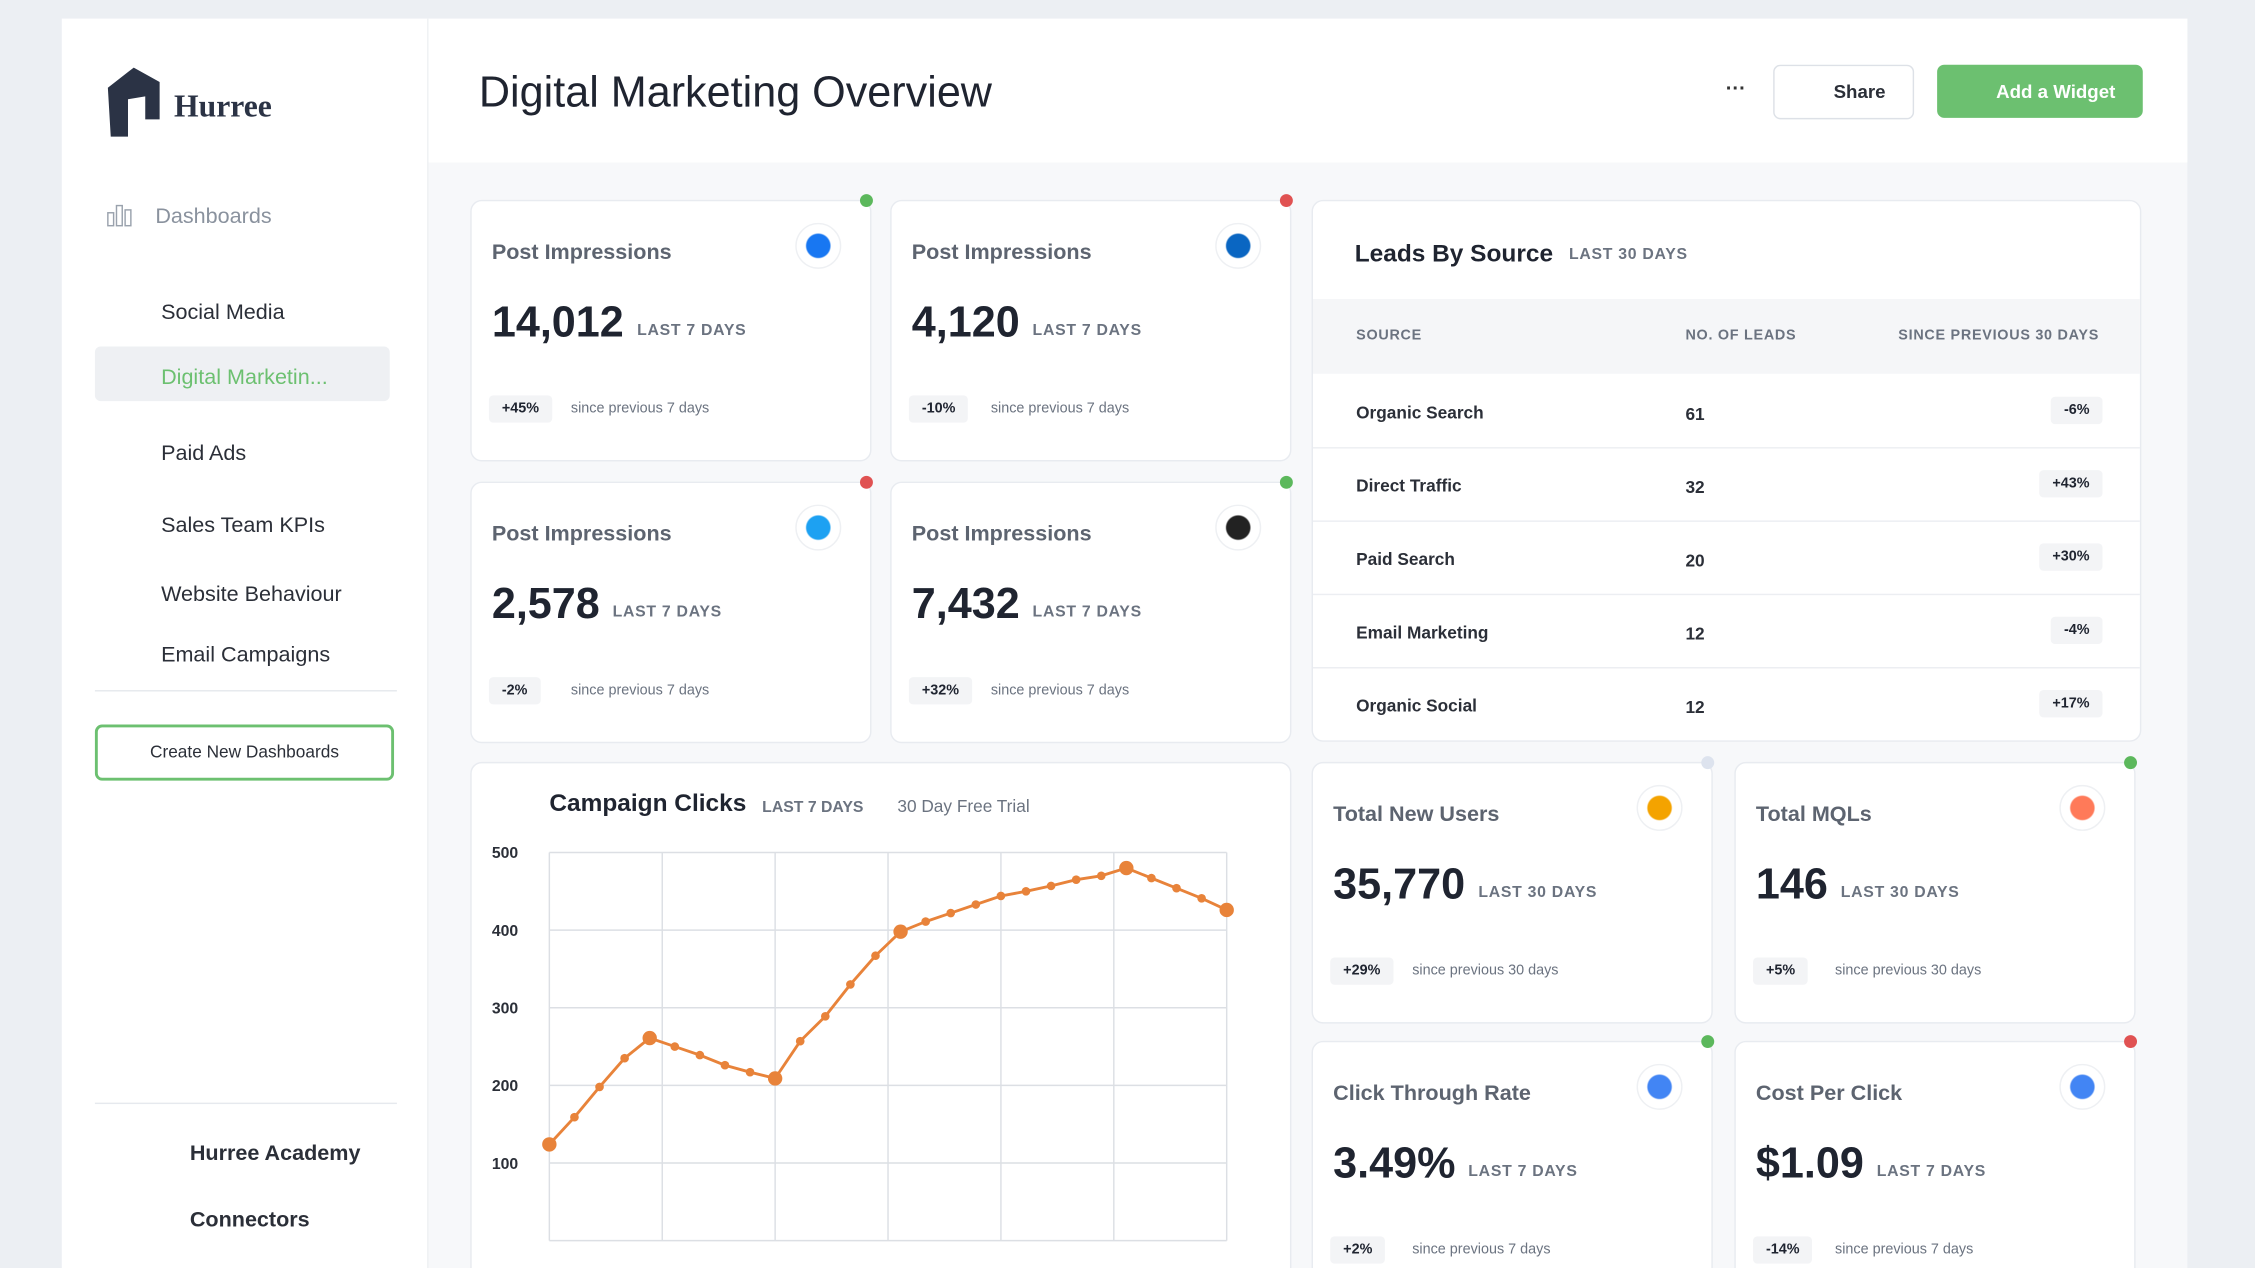  What do you see at coordinates (1695, 414) in the screenshot?
I see `lead-count: 61` at bounding box center [1695, 414].